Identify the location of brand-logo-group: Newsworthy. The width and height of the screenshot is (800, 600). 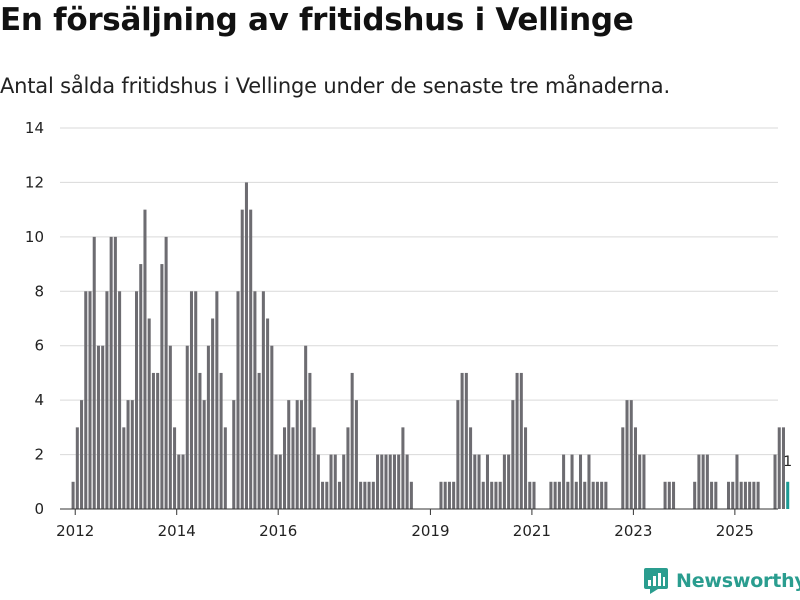
(722, 581).